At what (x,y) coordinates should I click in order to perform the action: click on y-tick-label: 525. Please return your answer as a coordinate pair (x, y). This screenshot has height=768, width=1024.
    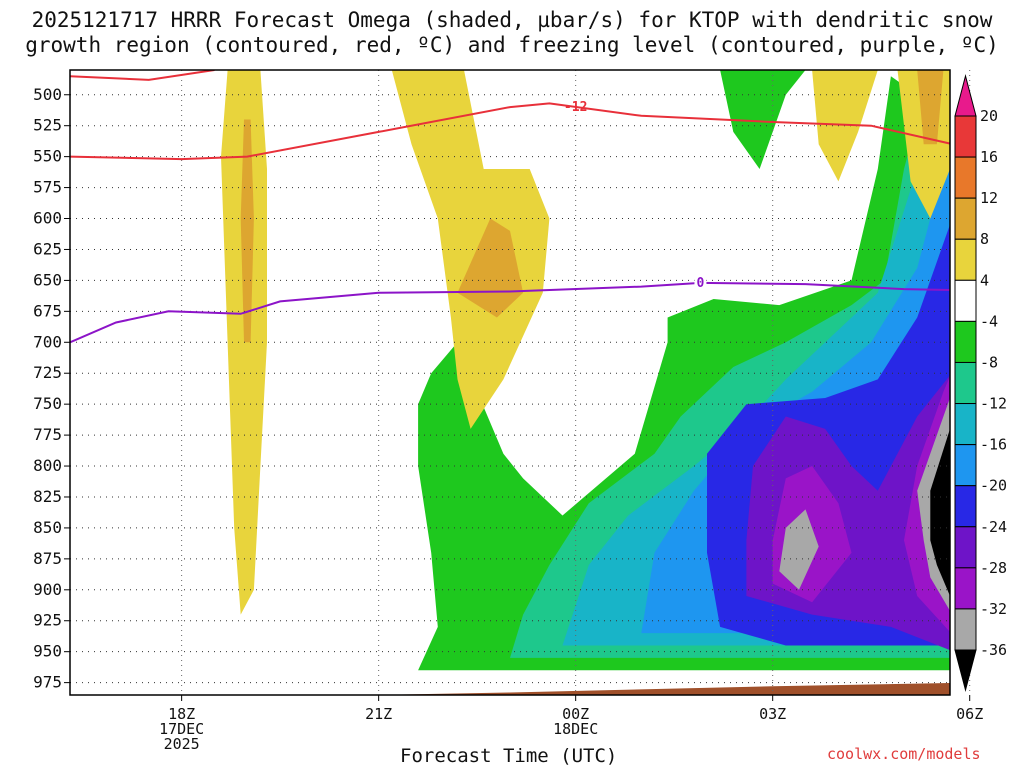
    Looking at the image, I should click on (47, 125).